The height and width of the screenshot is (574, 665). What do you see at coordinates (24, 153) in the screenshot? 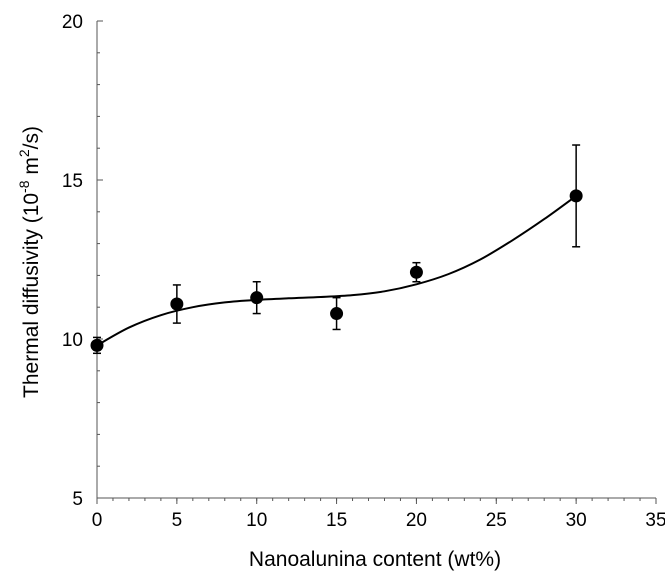
I see `y-axis-label-exp2: 2` at bounding box center [24, 153].